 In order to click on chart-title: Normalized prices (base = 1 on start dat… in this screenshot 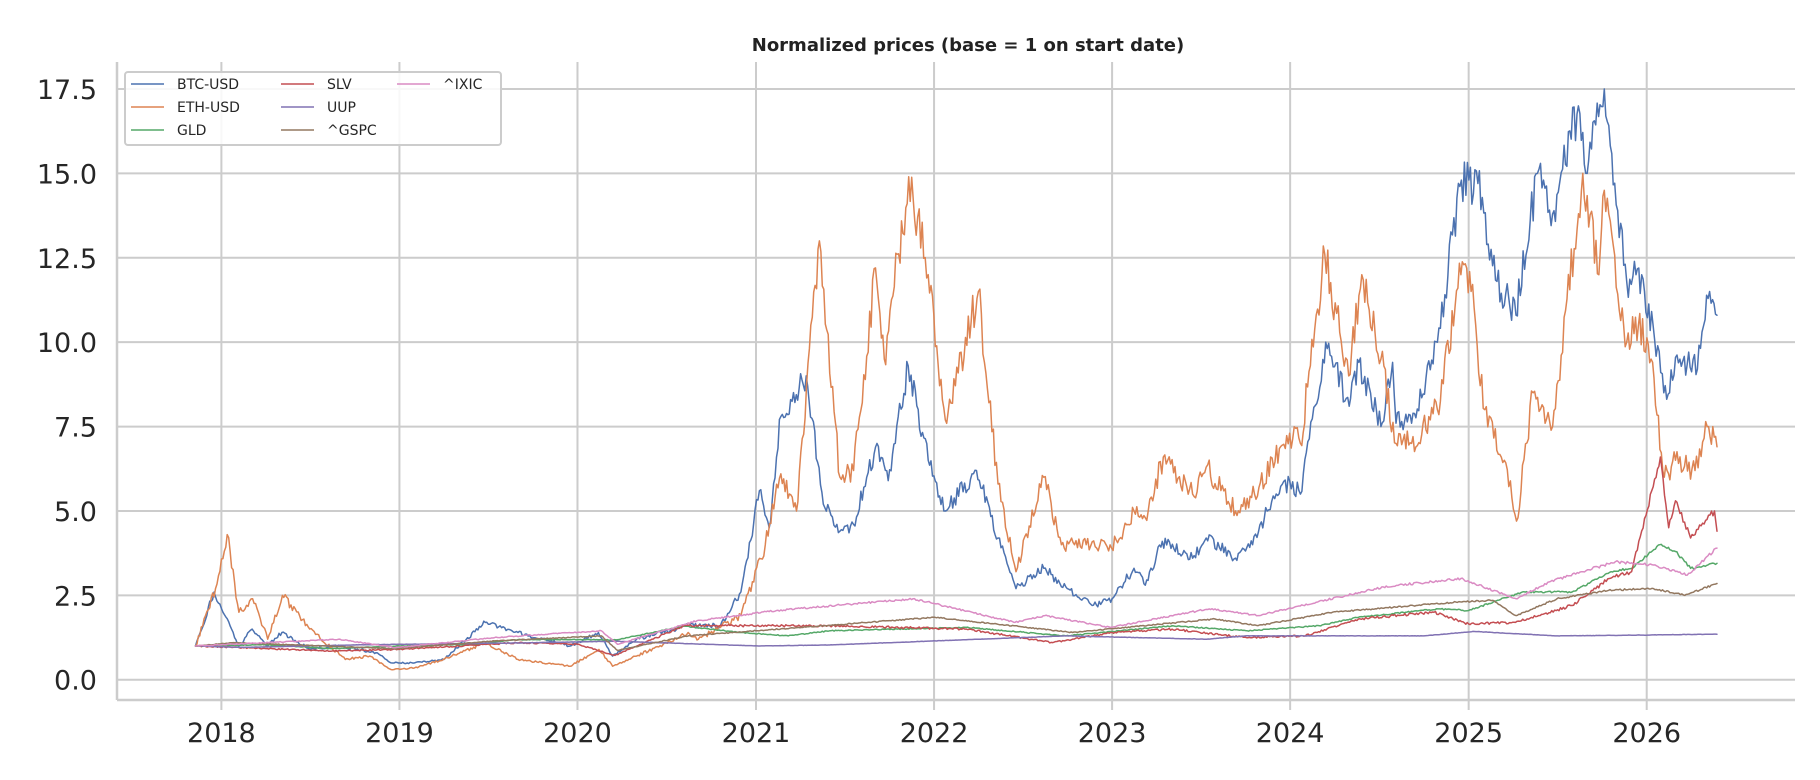, I will do `click(968, 45)`.